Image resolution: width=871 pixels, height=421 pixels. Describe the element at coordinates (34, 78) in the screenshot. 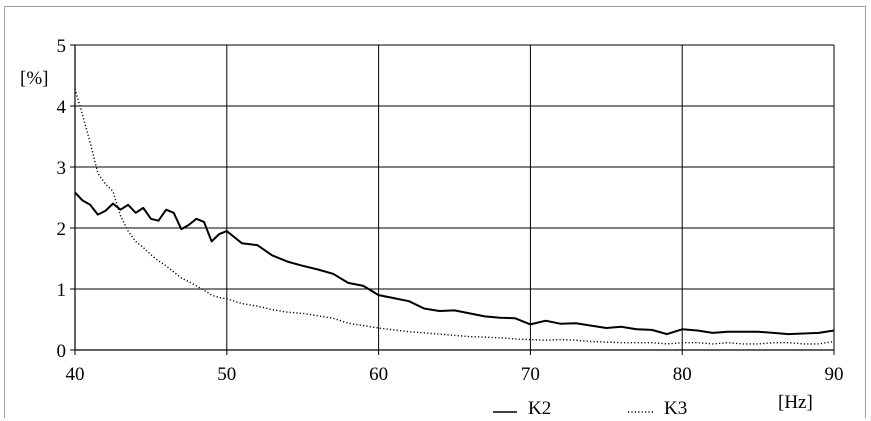

I see `y-axis-label: [%]` at that location.